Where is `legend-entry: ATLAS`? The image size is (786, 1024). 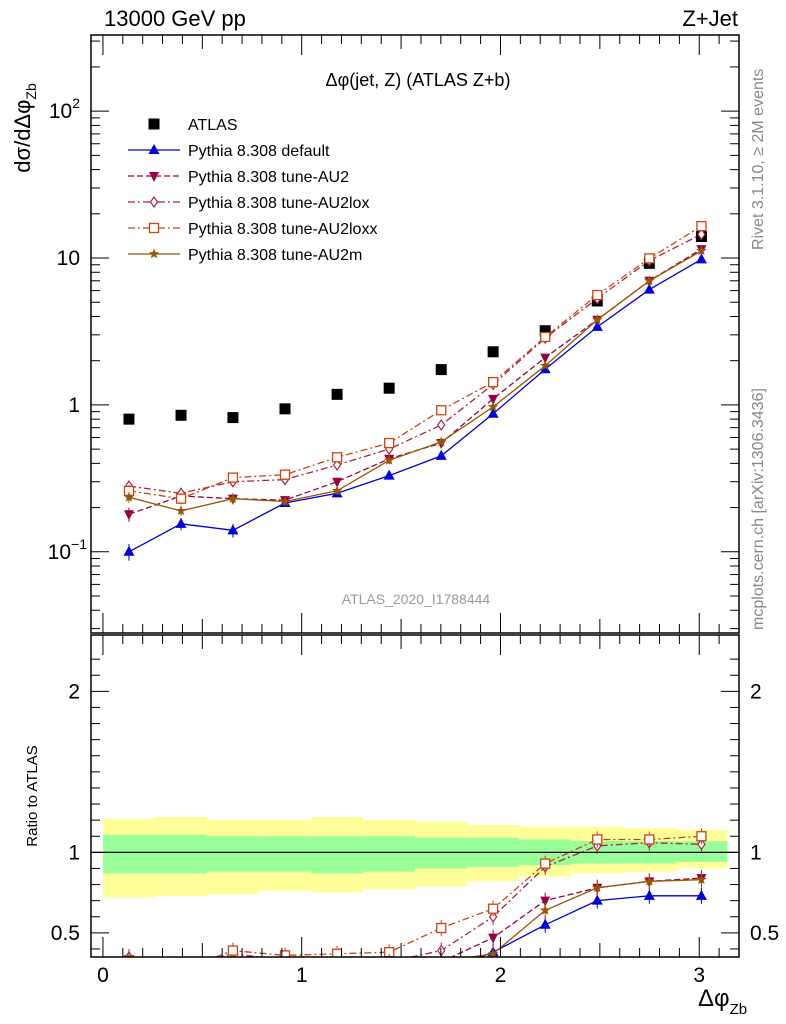 legend-entry: ATLAS is located at coordinates (193, 125).